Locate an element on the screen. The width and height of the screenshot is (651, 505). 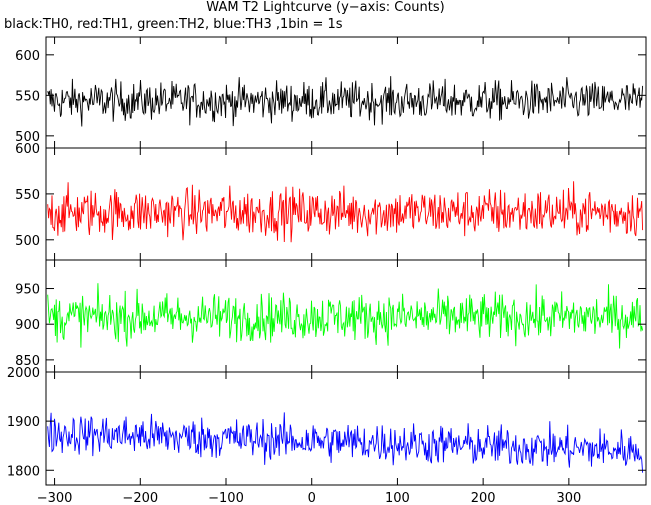
series-line-th3 is located at coordinates (345, 442).